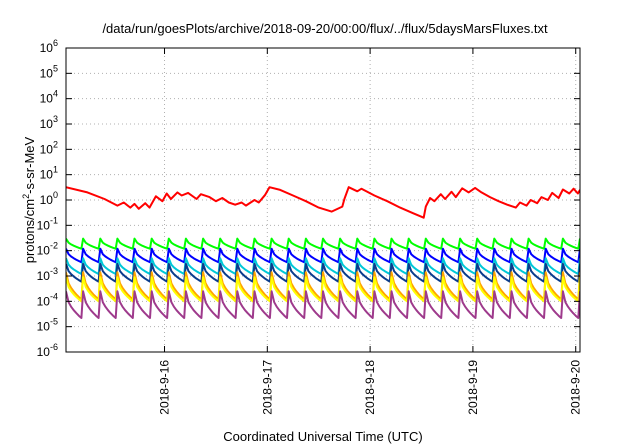  What do you see at coordinates (47, 223) in the screenshot?
I see `y-tick-label: 10⁻¹` at bounding box center [47, 223].